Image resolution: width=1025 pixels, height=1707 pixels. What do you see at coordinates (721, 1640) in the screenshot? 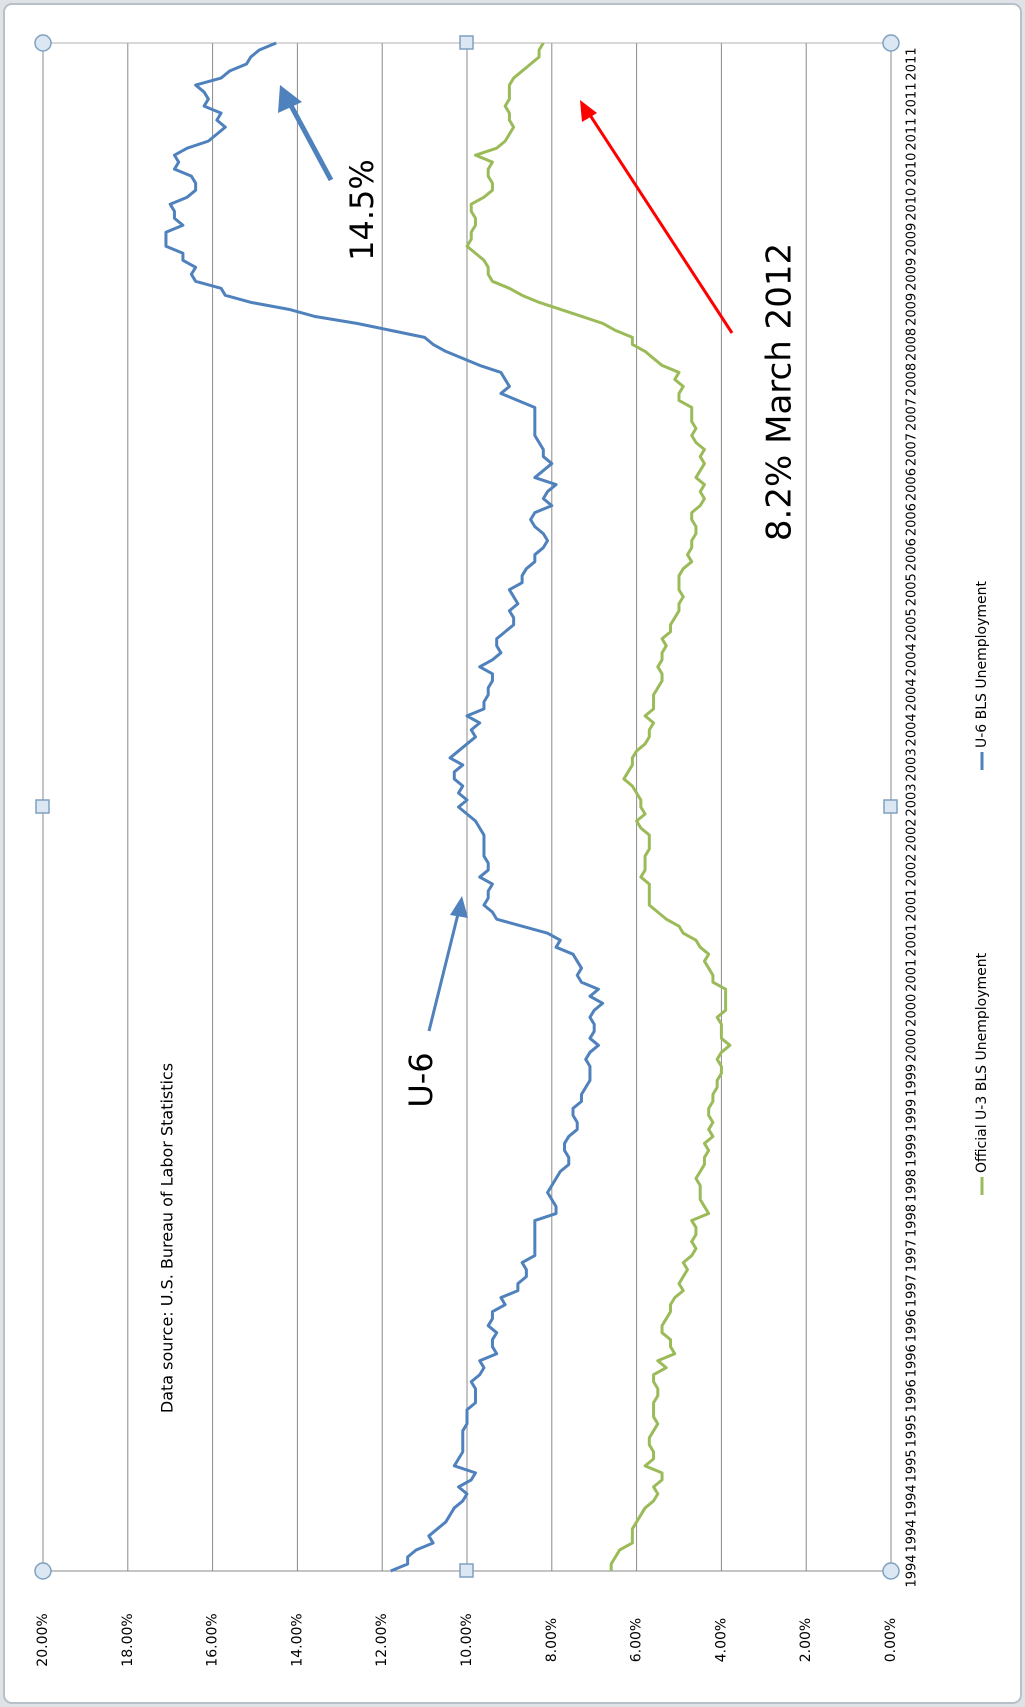
I see `y-tick-label: 4.00%` at bounding box center [721, 1640].